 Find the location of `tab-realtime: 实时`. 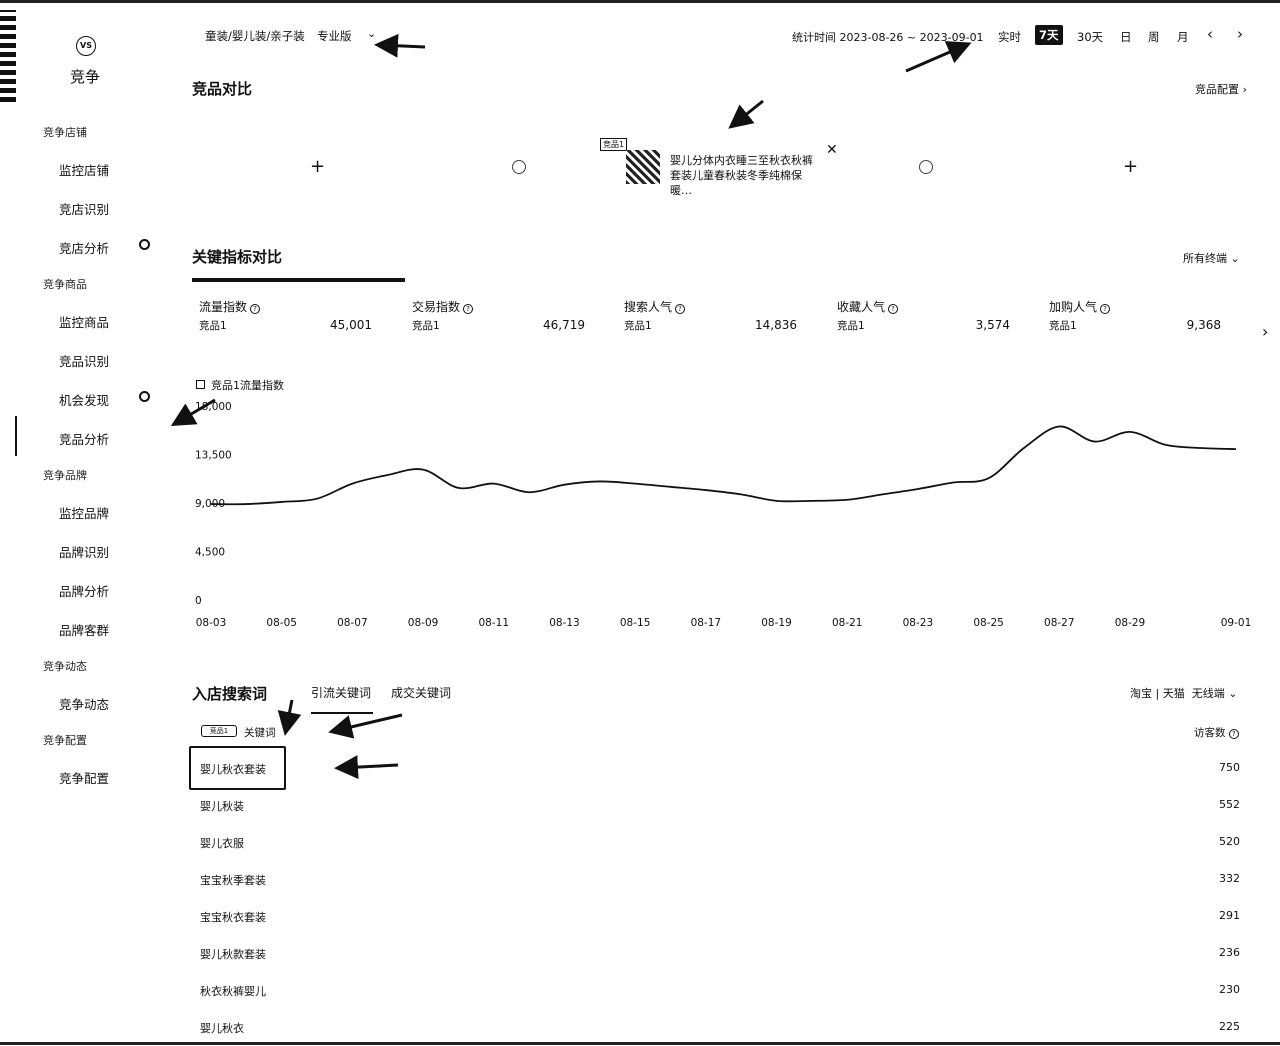

tab-realtime: 实时 is located at coordinates (1009, 37).